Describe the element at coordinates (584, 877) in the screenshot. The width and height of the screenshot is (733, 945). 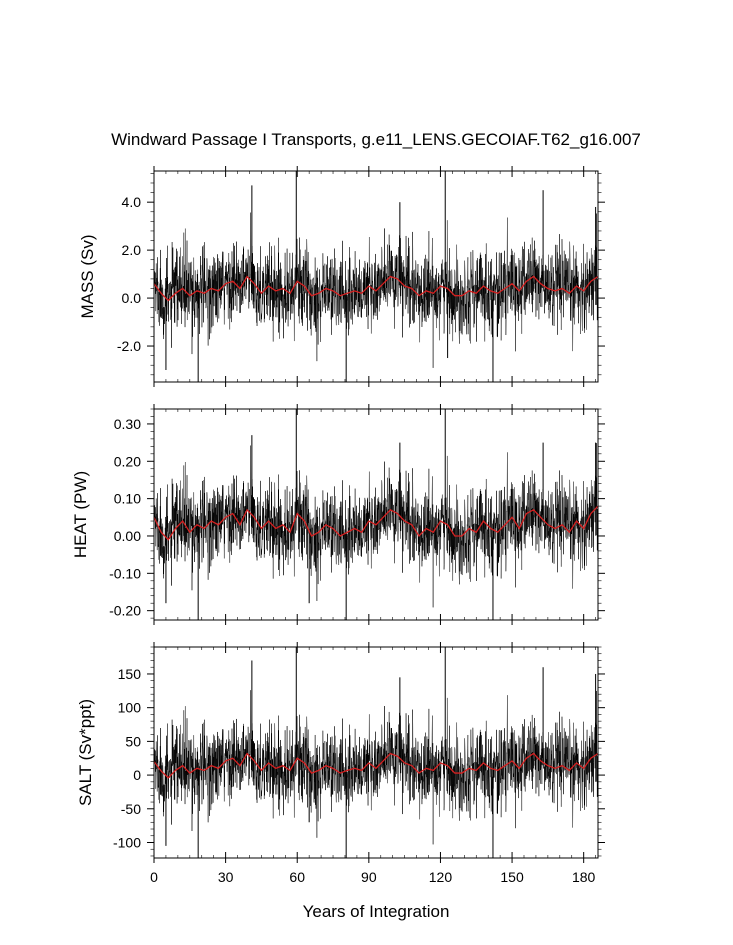
I see `x-tick-label: 180` at that location.